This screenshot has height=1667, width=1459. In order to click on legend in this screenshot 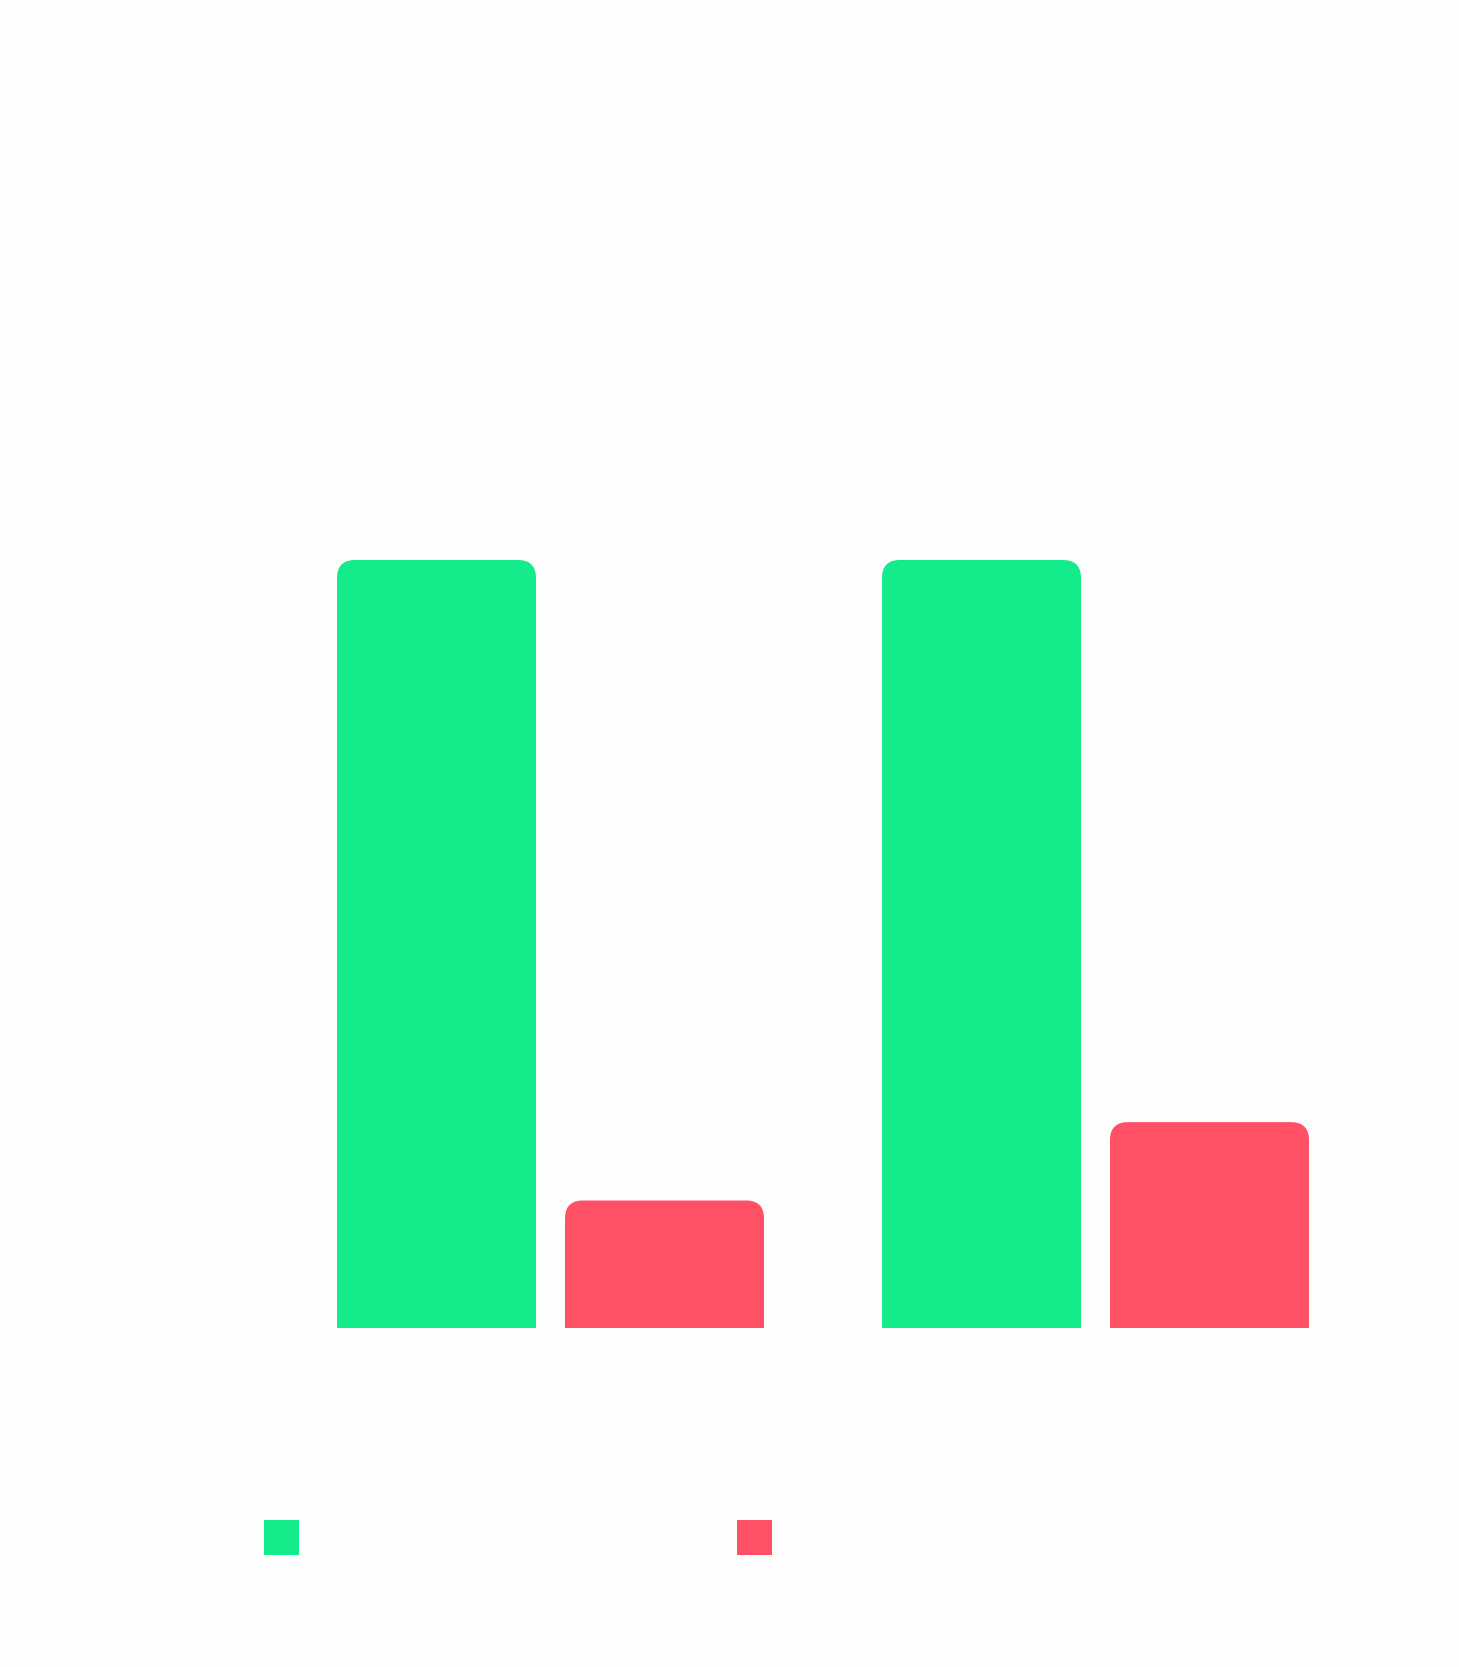, I will do `click(729, 1538)`.